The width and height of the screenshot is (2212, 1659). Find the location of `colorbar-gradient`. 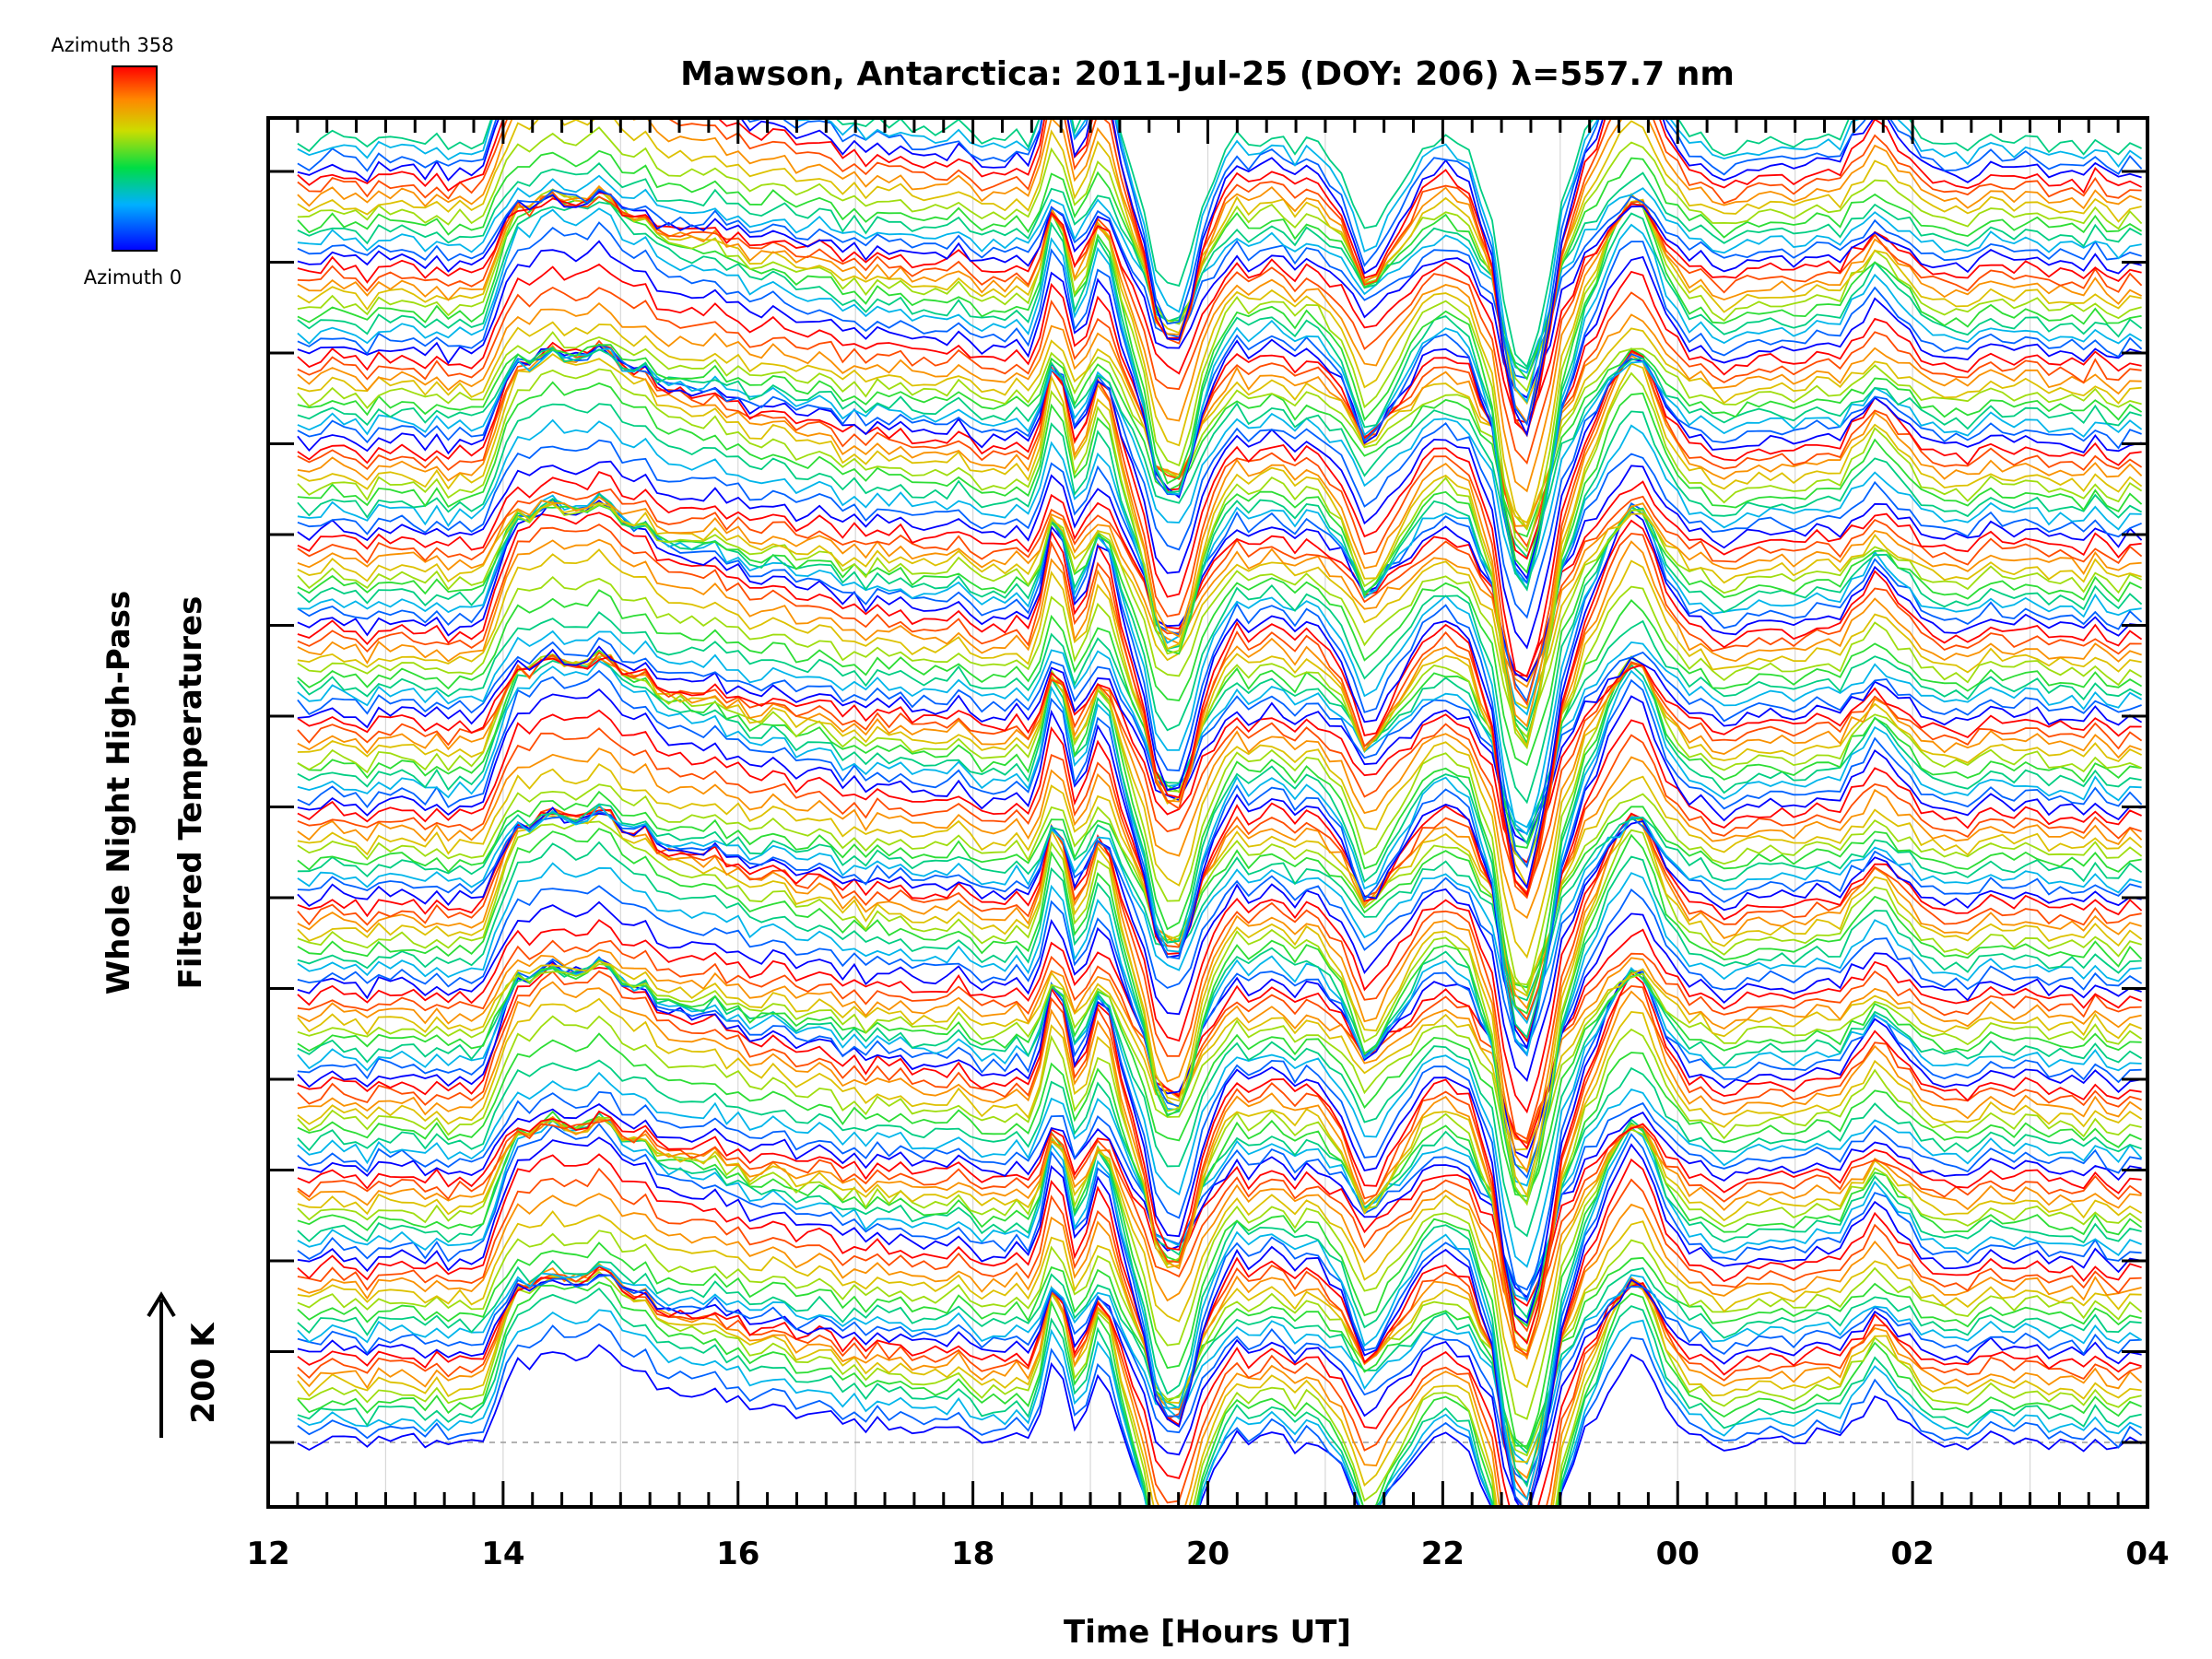

colorbar-gradient is located at coordinates (135, 158).